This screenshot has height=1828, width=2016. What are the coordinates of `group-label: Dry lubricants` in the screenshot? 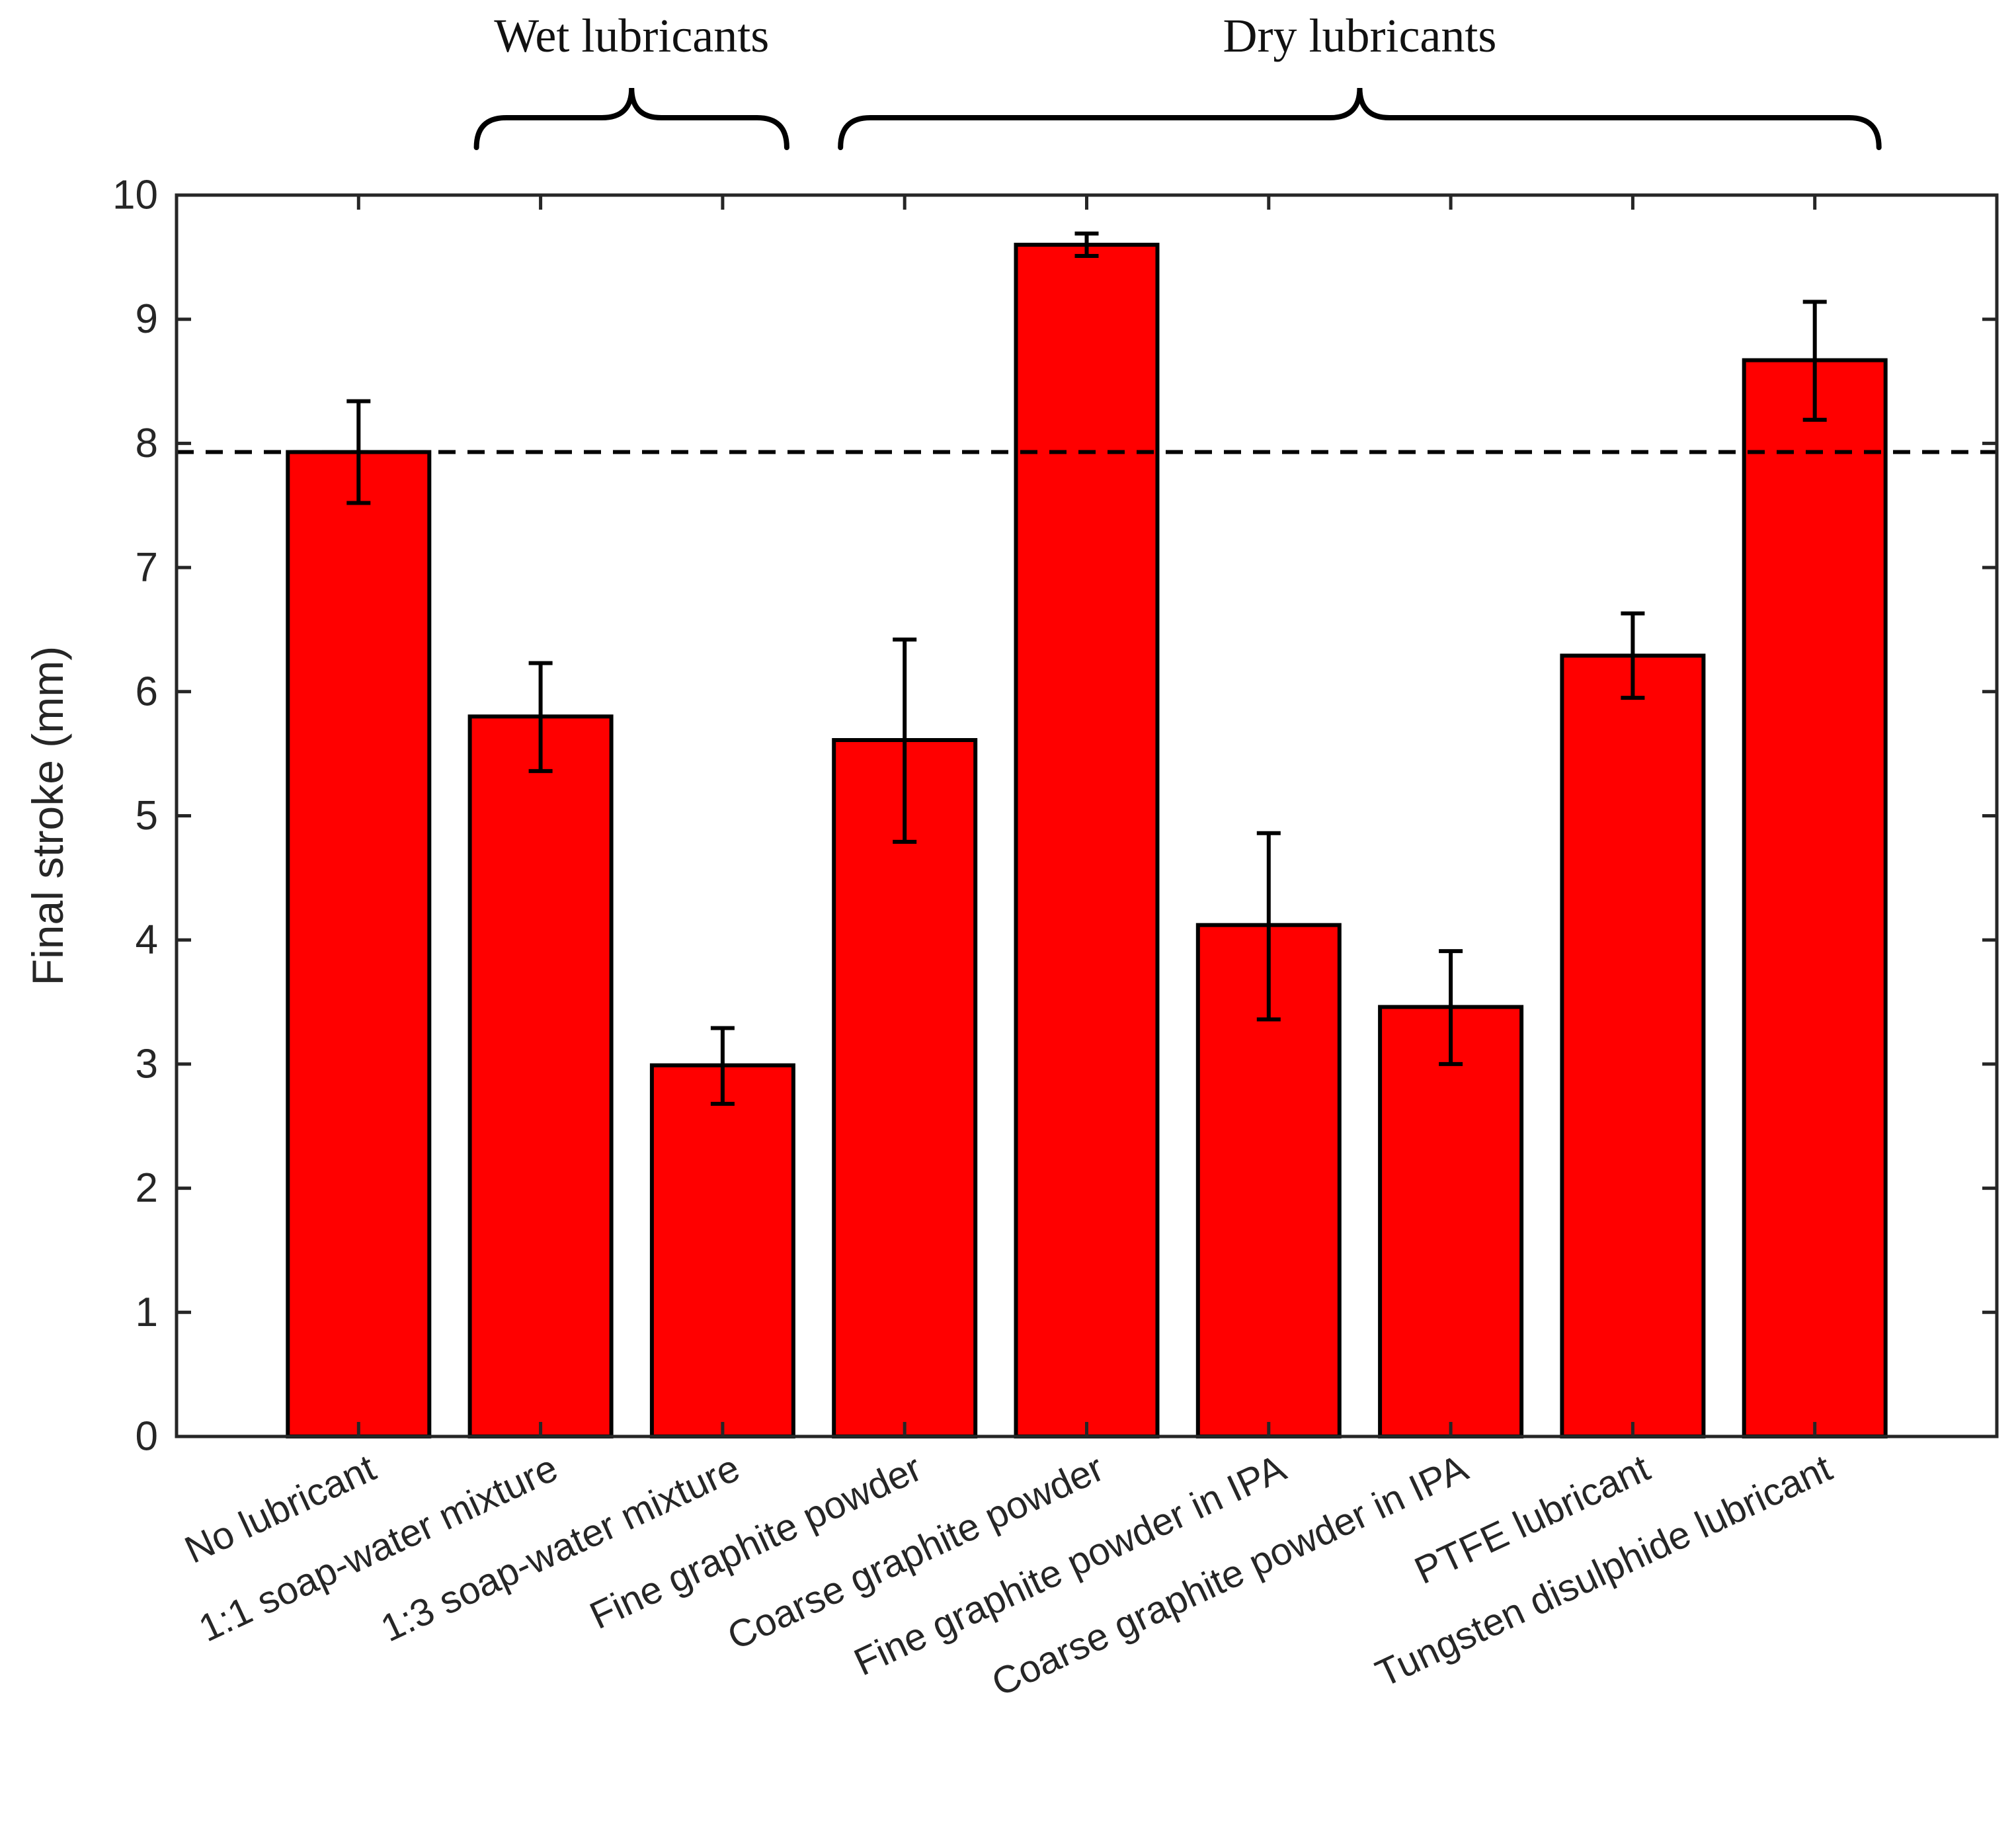 It's located at (1359, 35).